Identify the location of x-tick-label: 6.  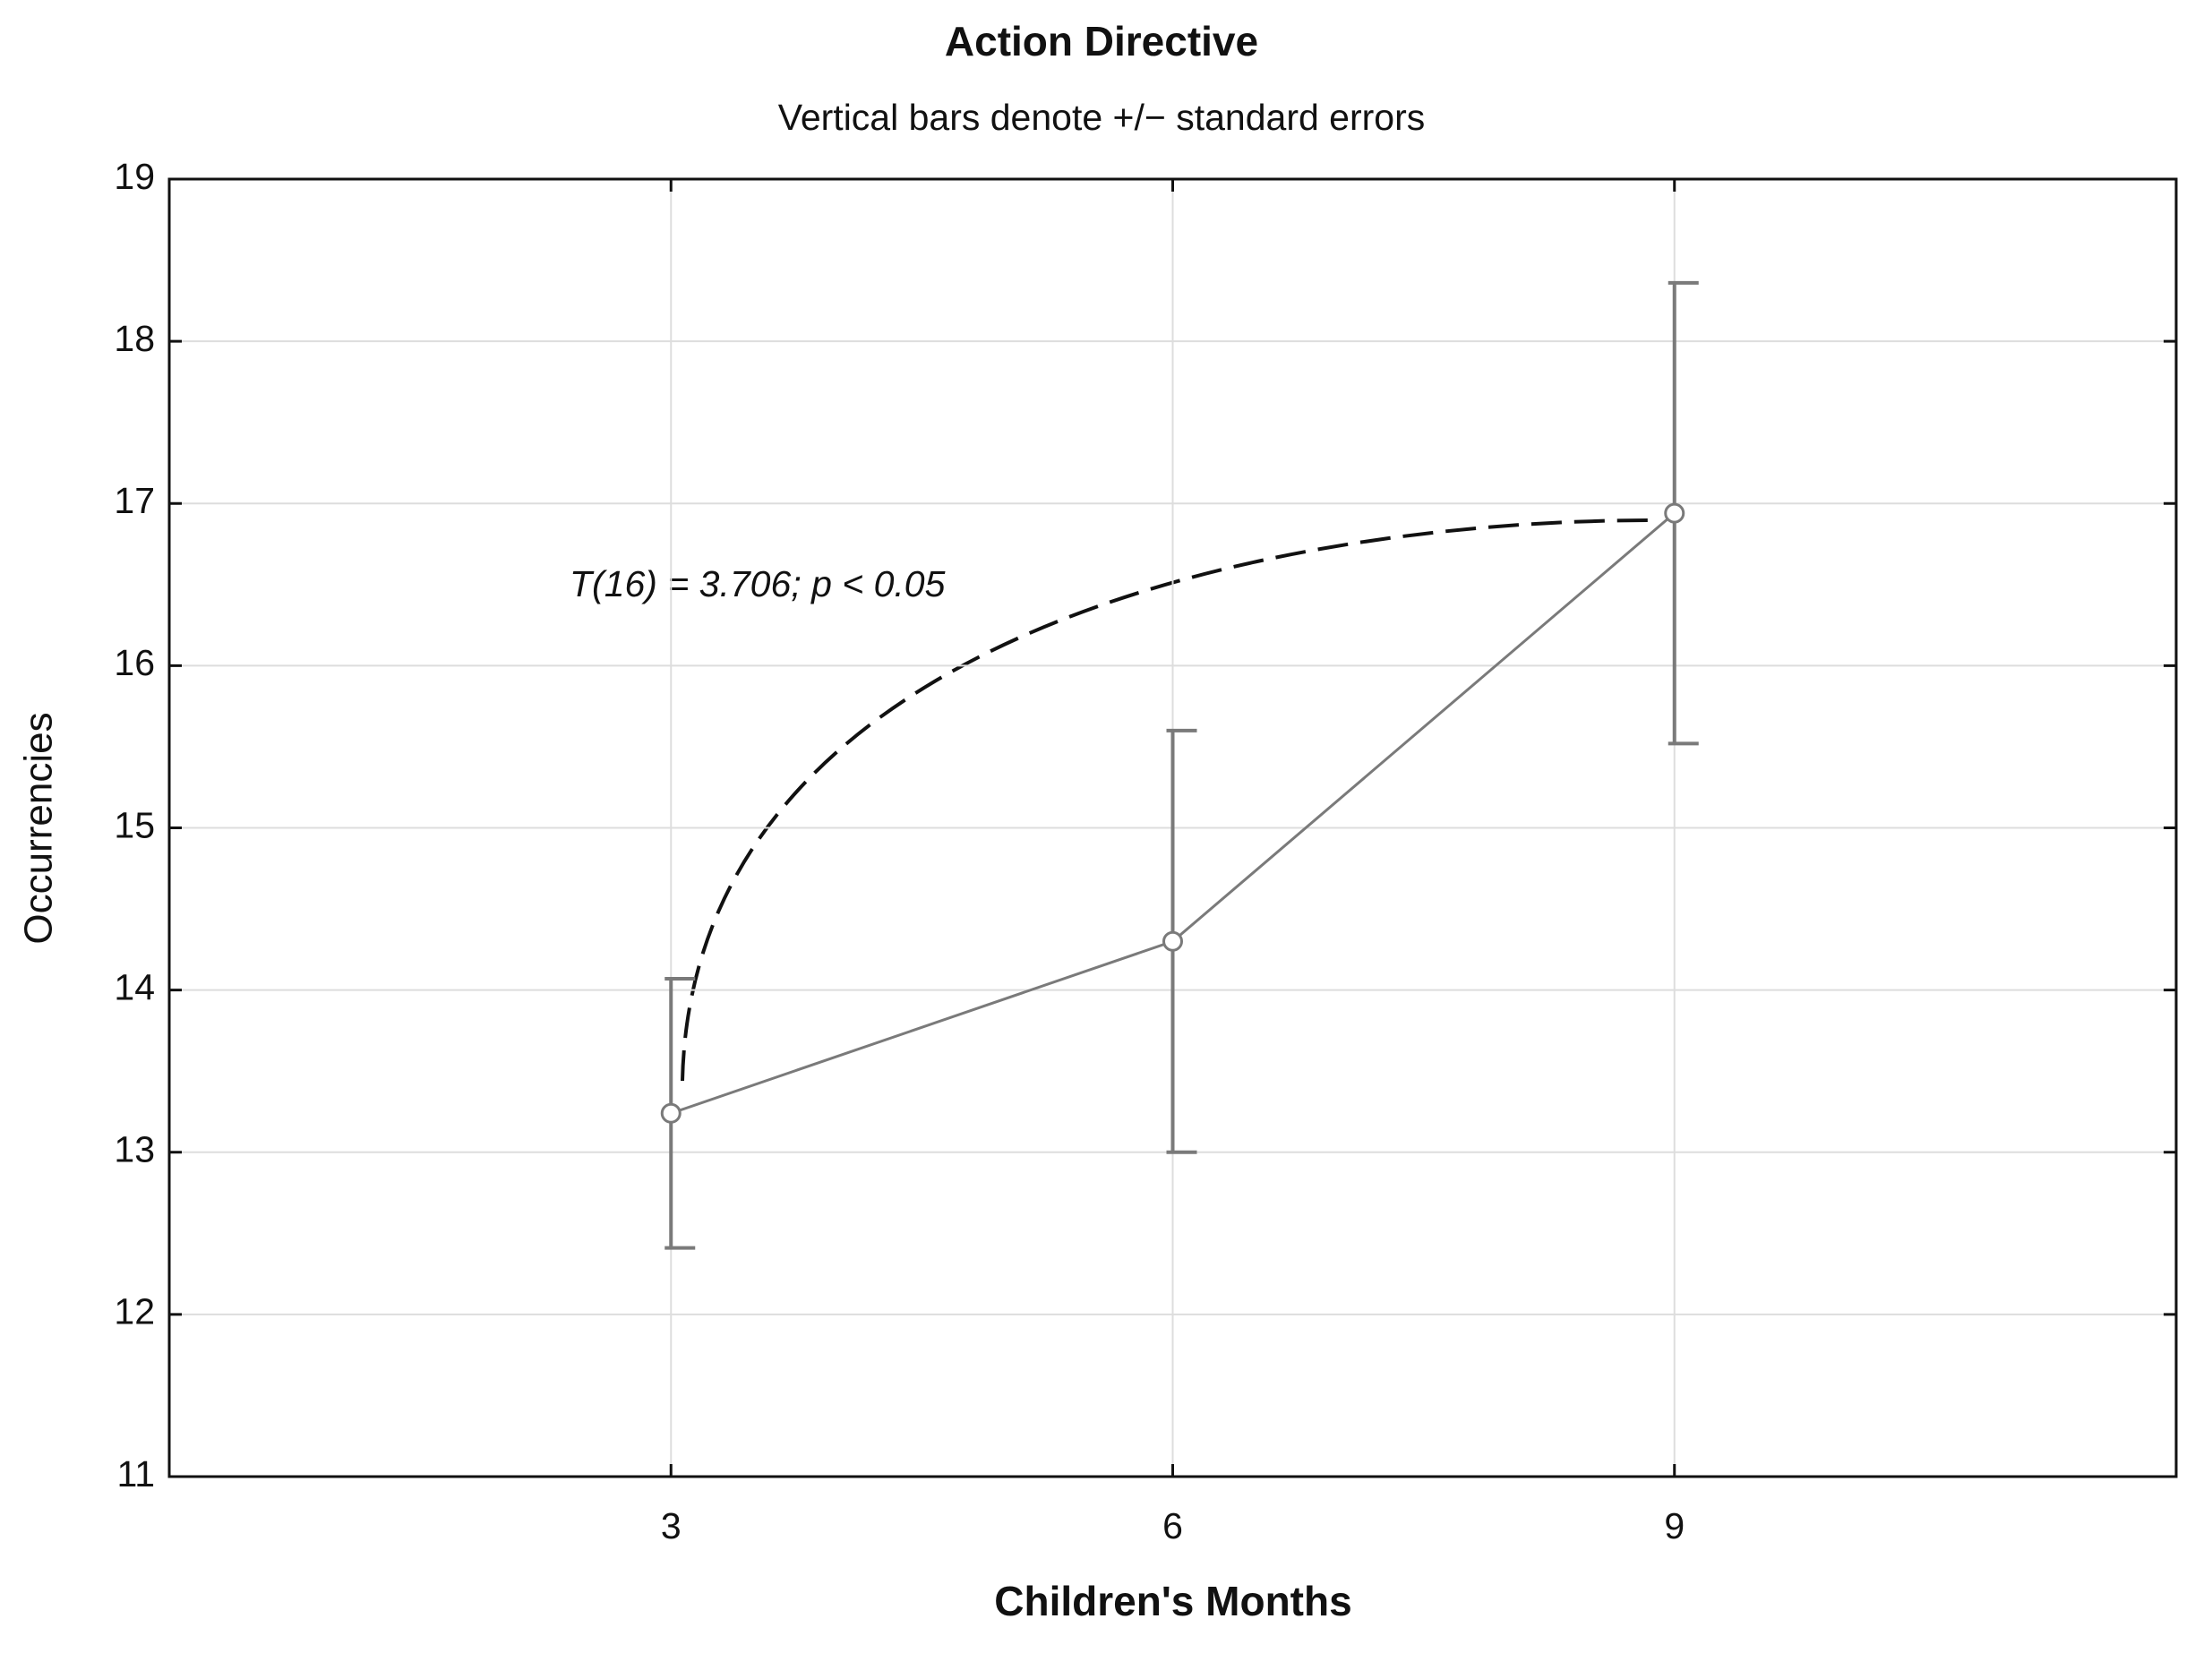
(1172, 1525).